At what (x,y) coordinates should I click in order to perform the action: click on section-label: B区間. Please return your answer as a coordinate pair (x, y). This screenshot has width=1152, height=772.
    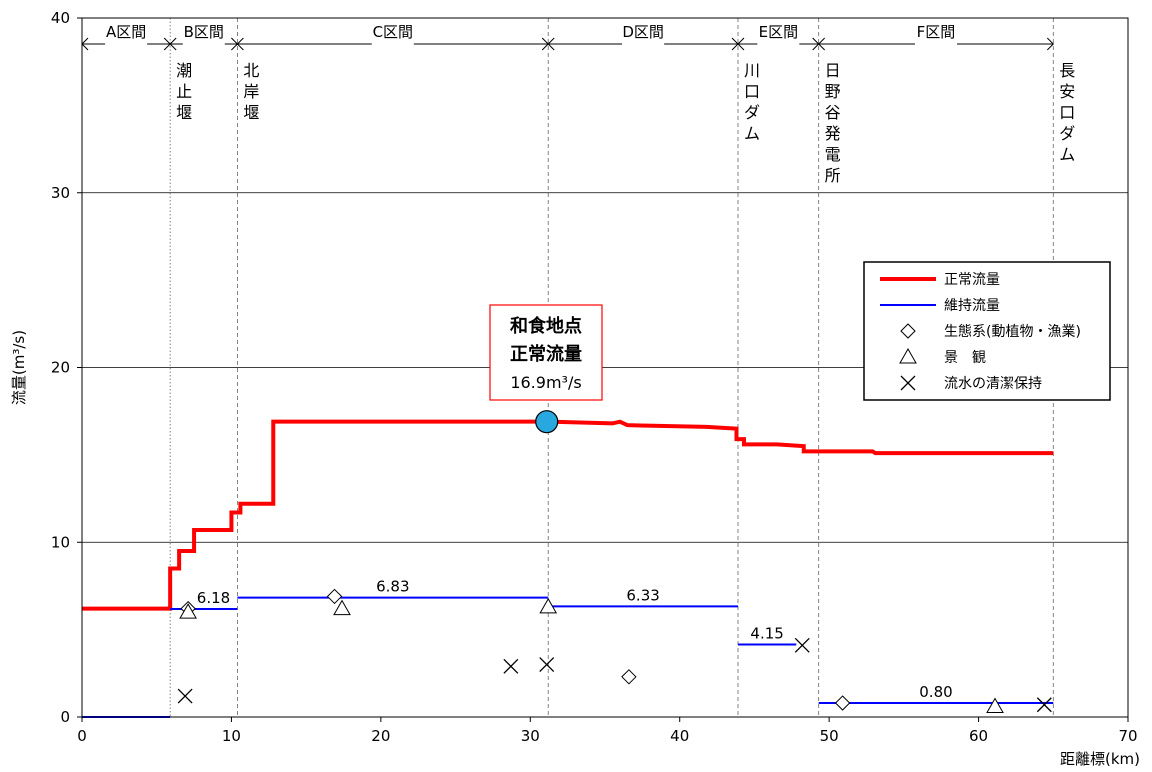
    Looking at the image, I should click on (204, 32).